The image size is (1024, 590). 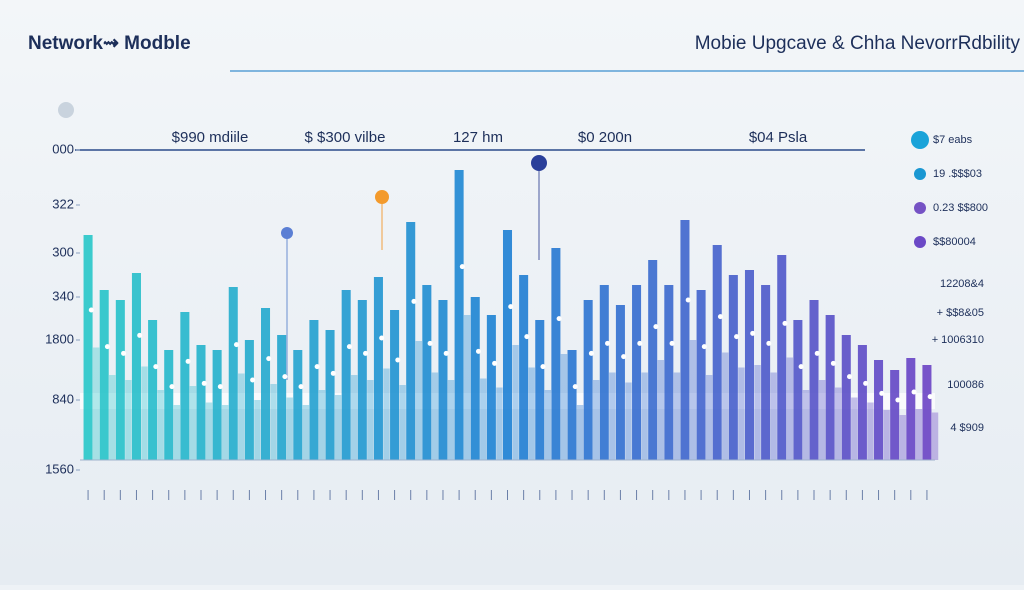 What do you see at coordinates (920, 208) in the screenshot?
I see `legend-swatch` at bounding box center [920, 208].